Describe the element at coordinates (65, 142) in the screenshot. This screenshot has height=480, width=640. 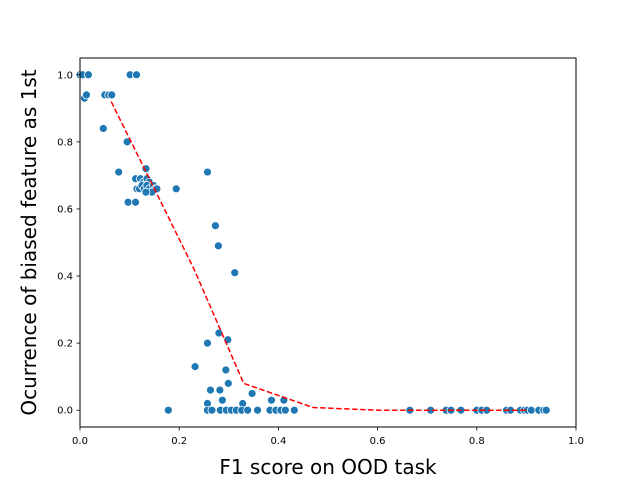
I see `y-tick-label: 0.8` at that location.